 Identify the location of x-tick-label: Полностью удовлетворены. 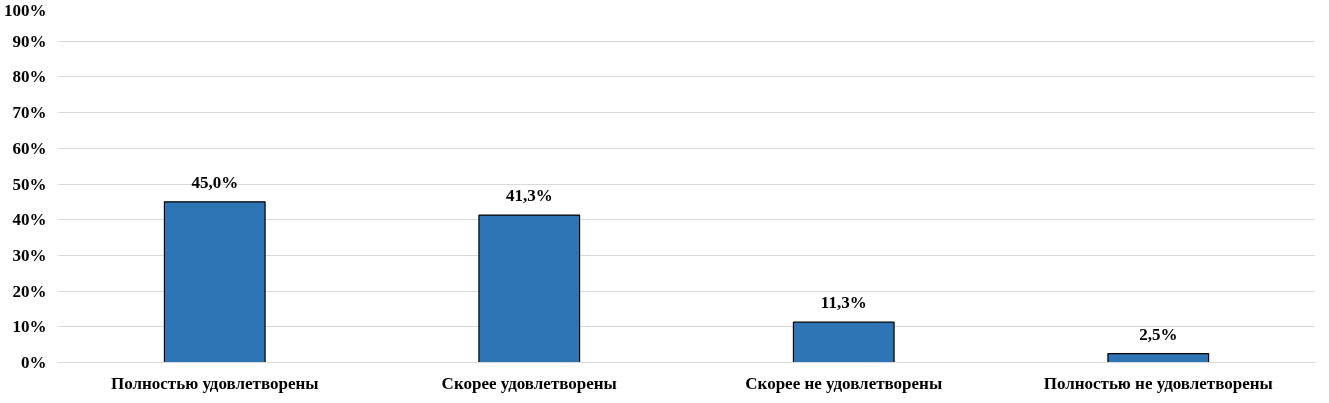
(214, 383).